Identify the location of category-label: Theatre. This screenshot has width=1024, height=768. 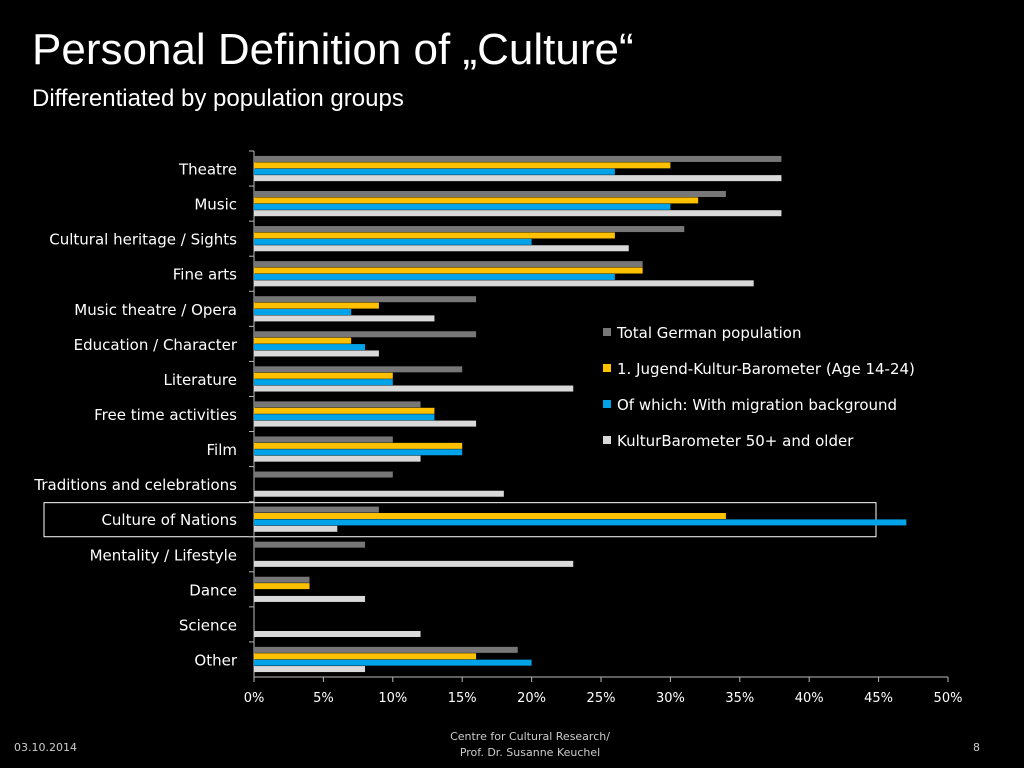
(207, 170).